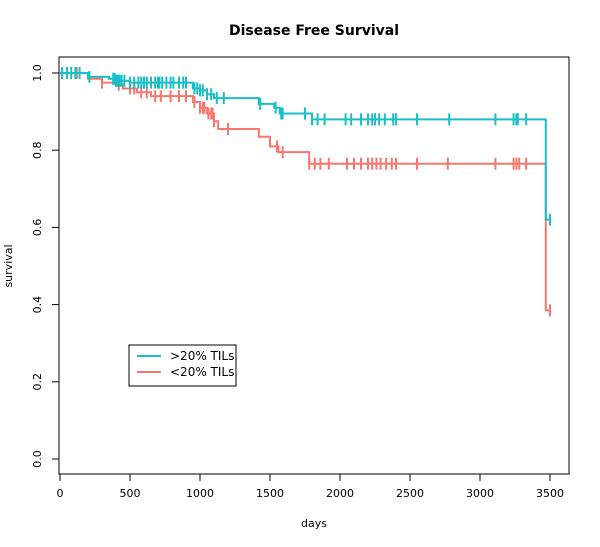  Describe the element at coordinates (314, 523) in the screenshot. I see `x-axis-label: days` at that location.